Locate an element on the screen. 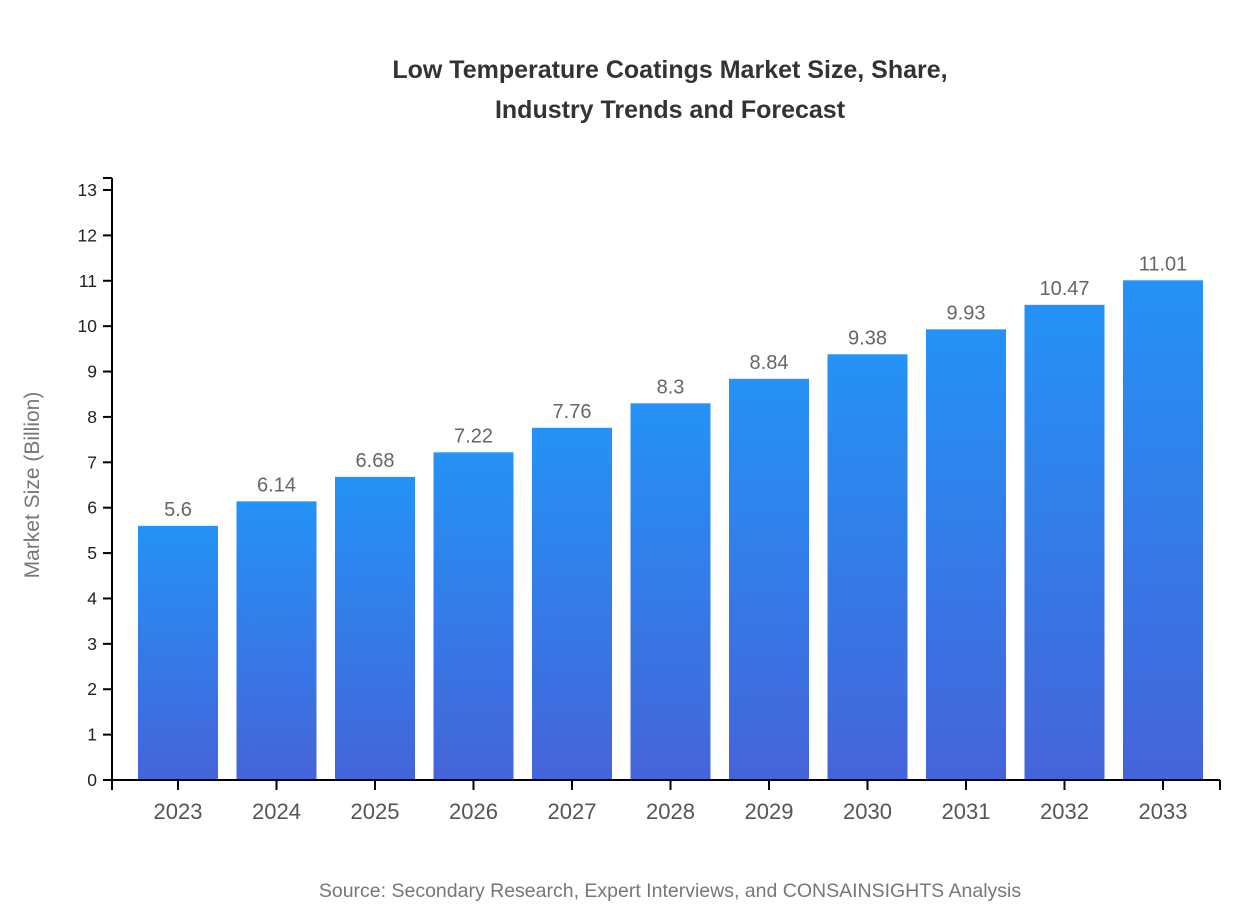 The width and height of the screenshot is (1260, 920). x-tick-label-2025: 2025 is located at coordinates (375, 811).